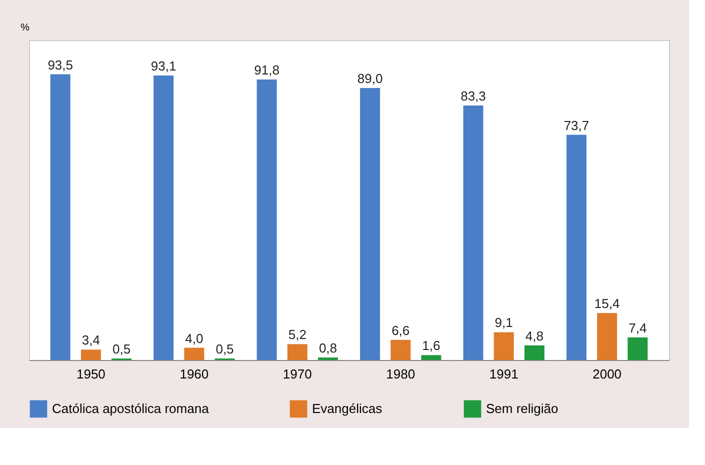 The image size is (705, 465). I want to click on y-axis-title: %, so click(25, 28).